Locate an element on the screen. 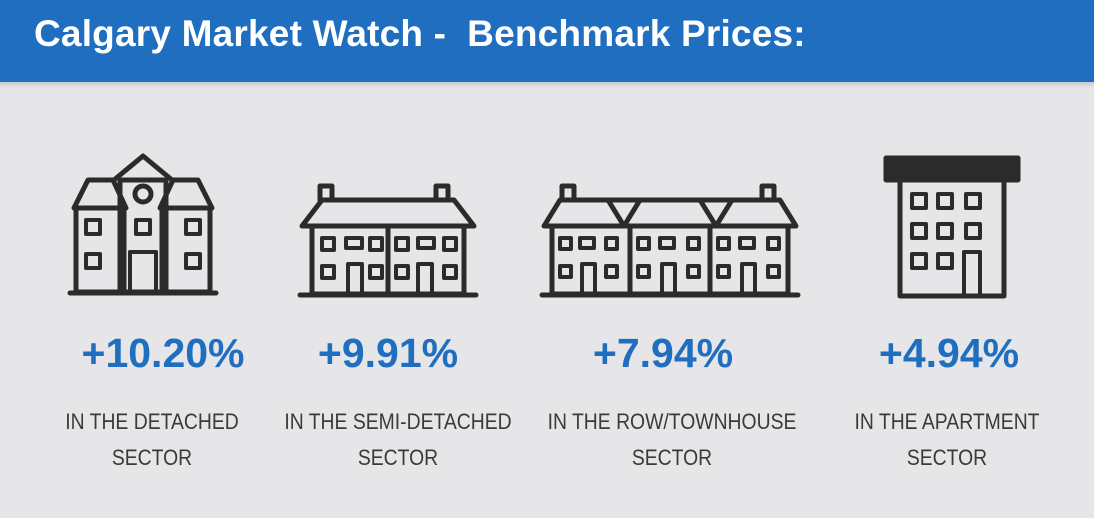 The width and height of the screenshot is (1094, 518). apartment-change-value: +4.94% is located at coordinates (949, 353).